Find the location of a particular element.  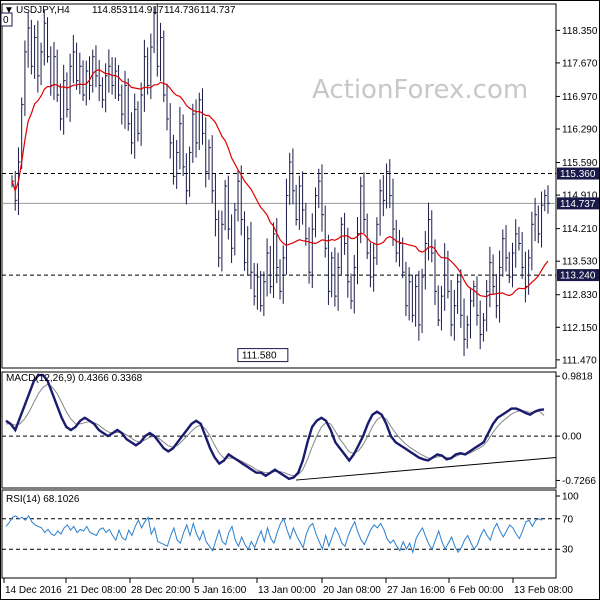

macd-trendline is located at coordinates (426, 468).